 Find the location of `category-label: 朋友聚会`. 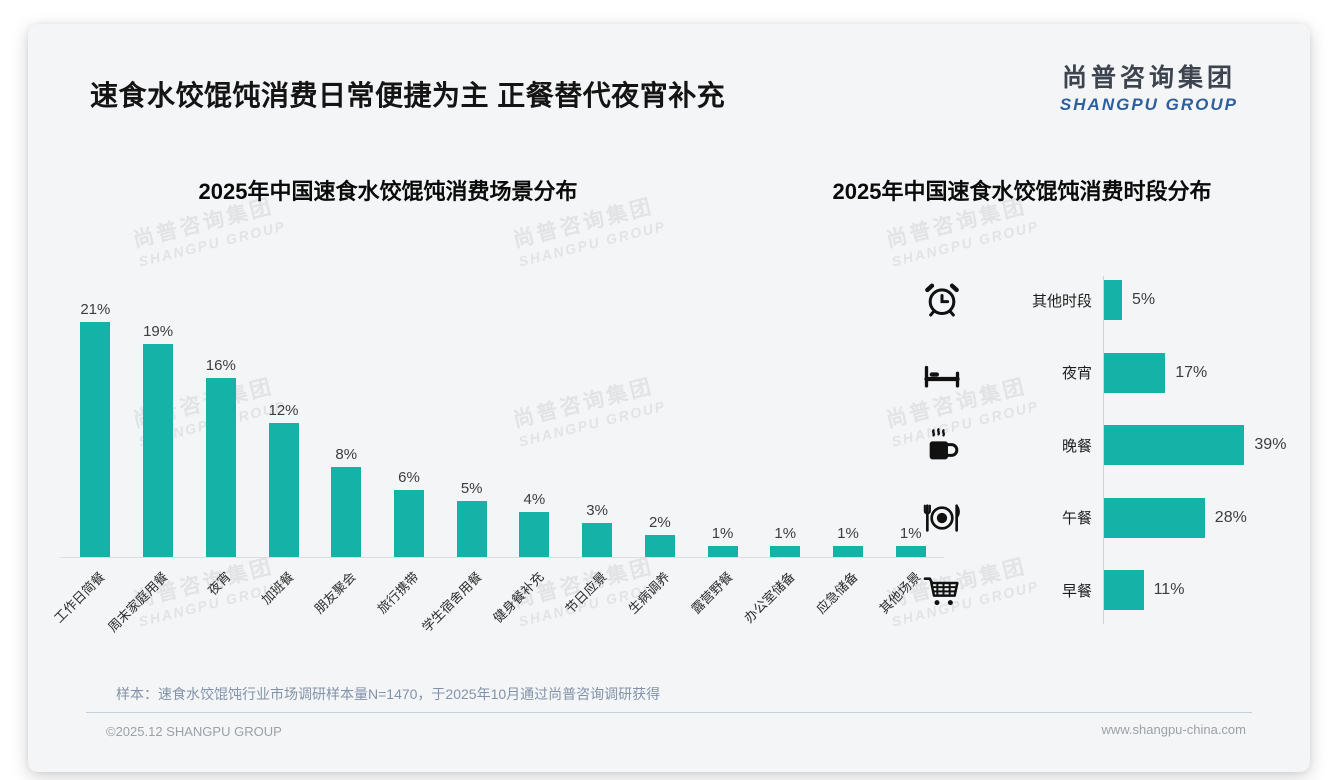

category-label: 朋友聚会 is located at coordinates (335, 593).